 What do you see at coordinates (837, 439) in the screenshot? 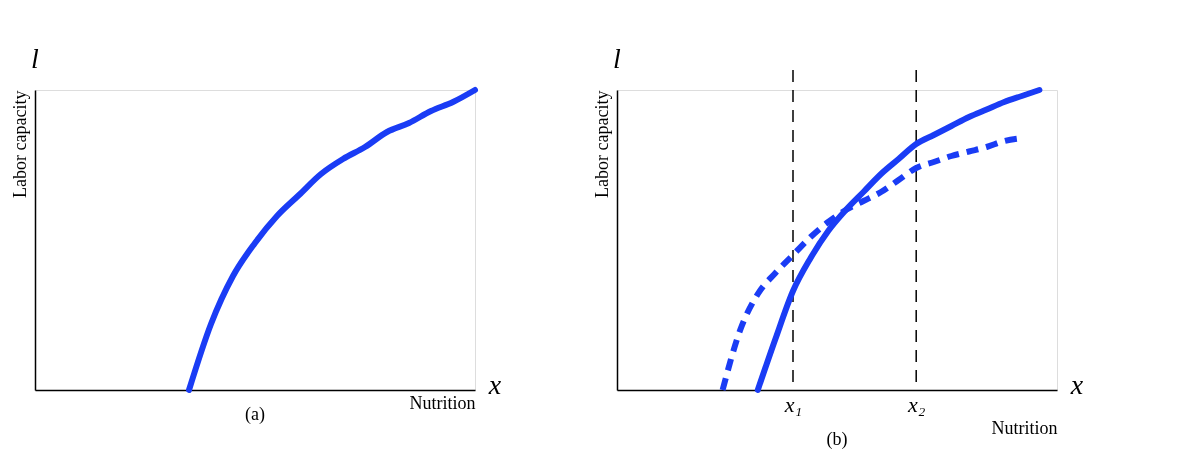
I see `text: (b)` at bounding box center [837, 439].